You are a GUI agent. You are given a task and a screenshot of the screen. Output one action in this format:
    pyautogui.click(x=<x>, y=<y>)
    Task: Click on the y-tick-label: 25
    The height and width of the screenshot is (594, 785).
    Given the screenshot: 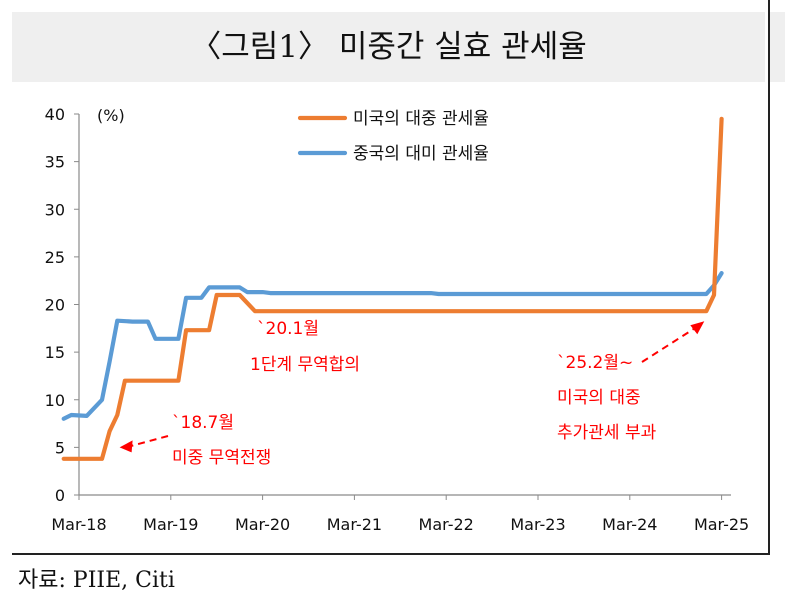 What is the action you would take?
    pyautogui.click(x=55, y=257)
    